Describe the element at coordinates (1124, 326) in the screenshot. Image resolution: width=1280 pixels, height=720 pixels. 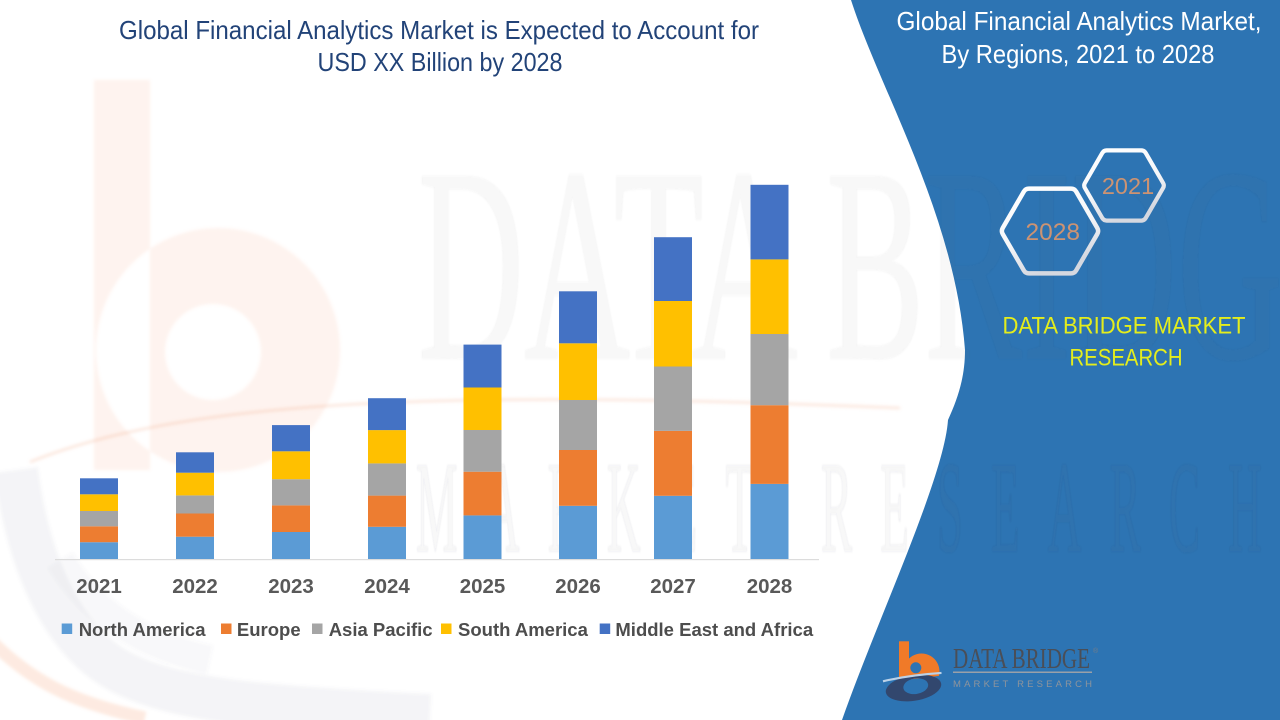
I see `svg-text: DATA BRIDGE MARKET` at that location.